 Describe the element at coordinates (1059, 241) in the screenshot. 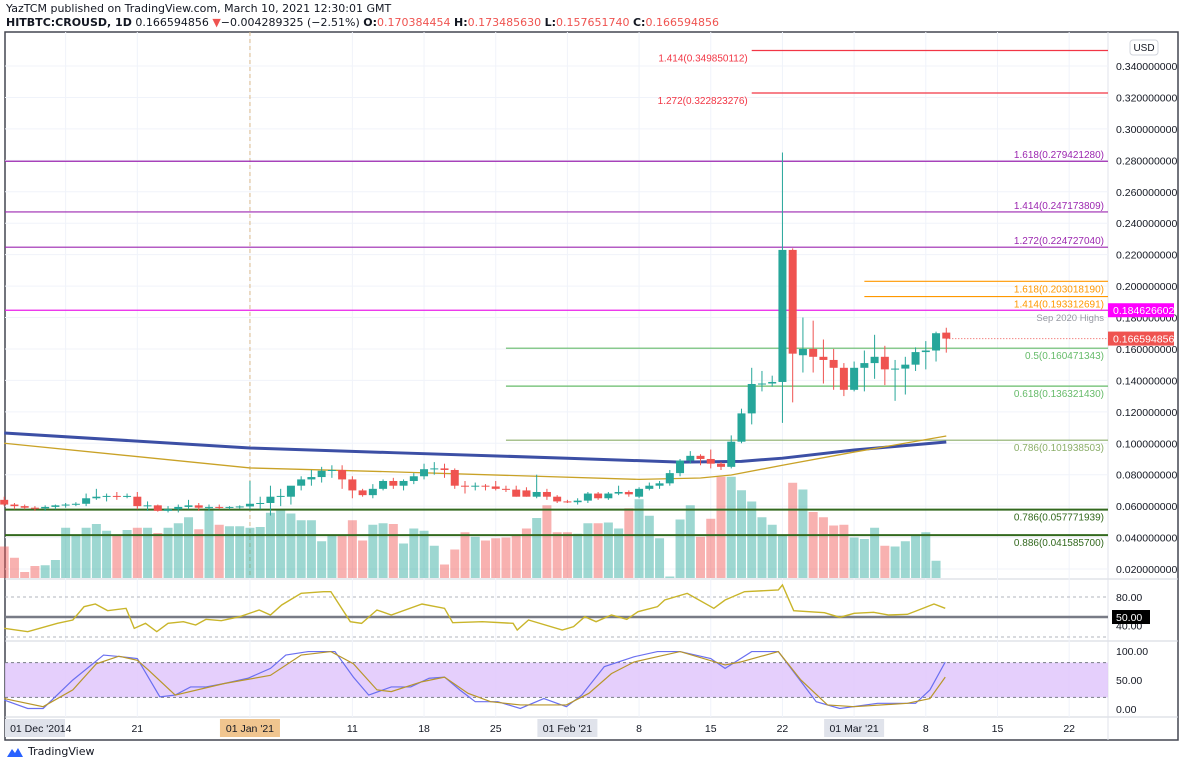

I see `fib-level-label: 1.272(0.224727040)` at that location.